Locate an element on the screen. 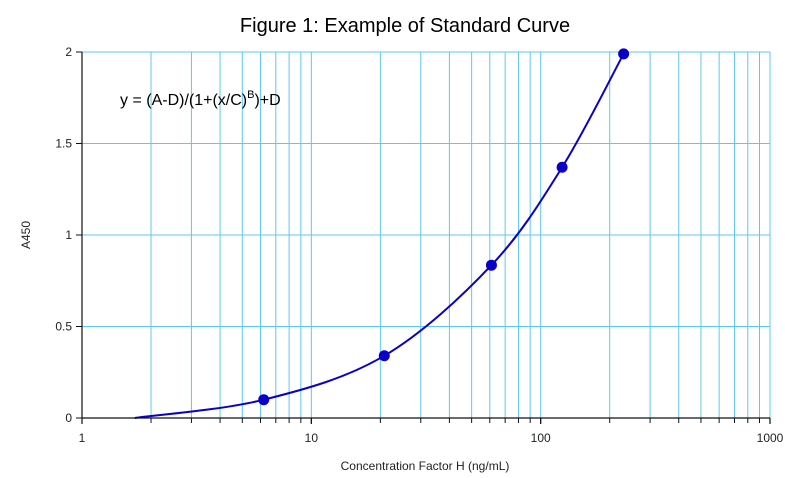  x-tick-label: 10 is located at coordinates (312, 438).